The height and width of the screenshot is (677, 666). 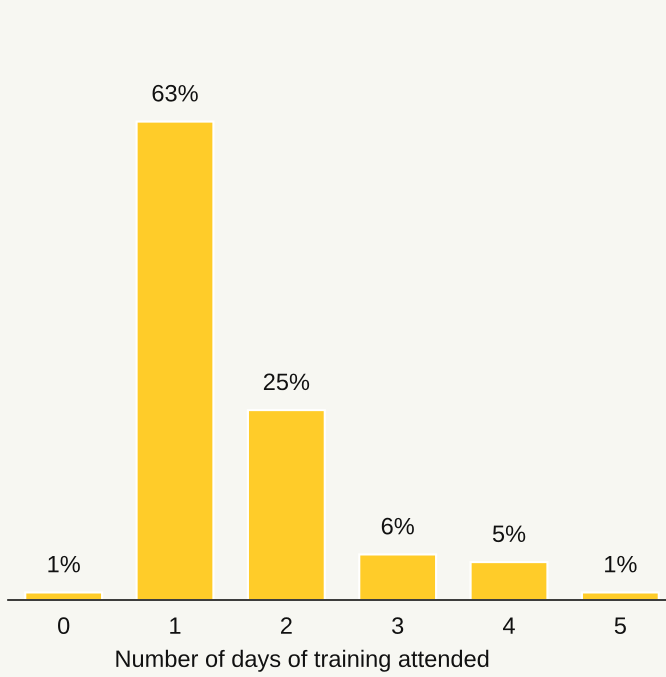 I want to click on data-label: 5%, so click(x=509, y=533).